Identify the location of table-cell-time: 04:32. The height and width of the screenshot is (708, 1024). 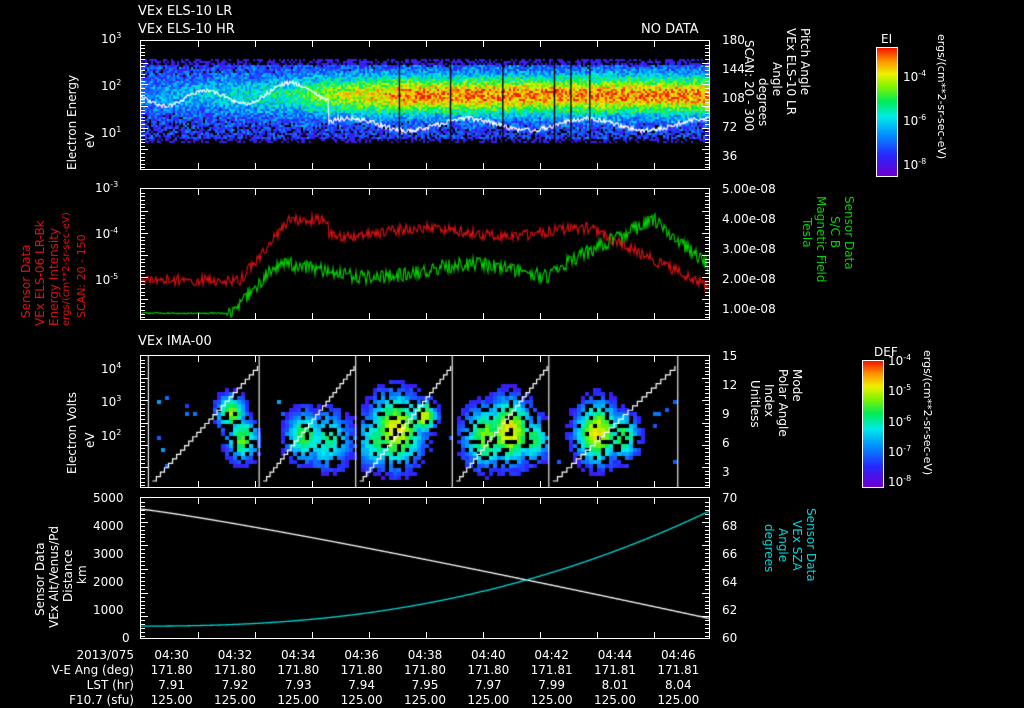
(235, 655).